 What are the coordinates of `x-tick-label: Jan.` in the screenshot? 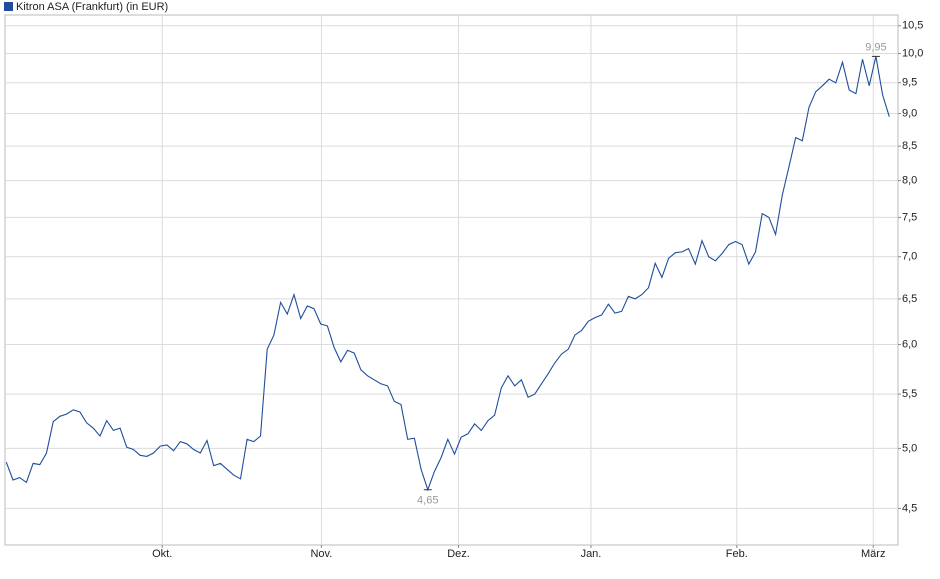 It's located at (591, 554).